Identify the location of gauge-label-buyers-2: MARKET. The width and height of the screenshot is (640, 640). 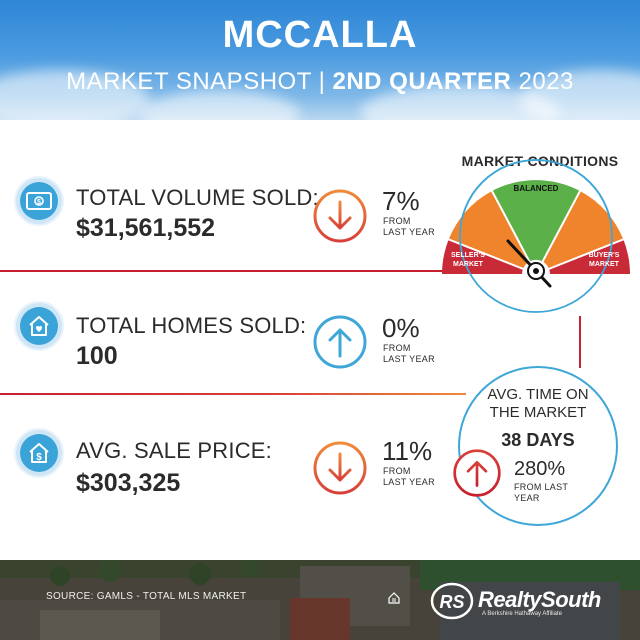
(604, 264).